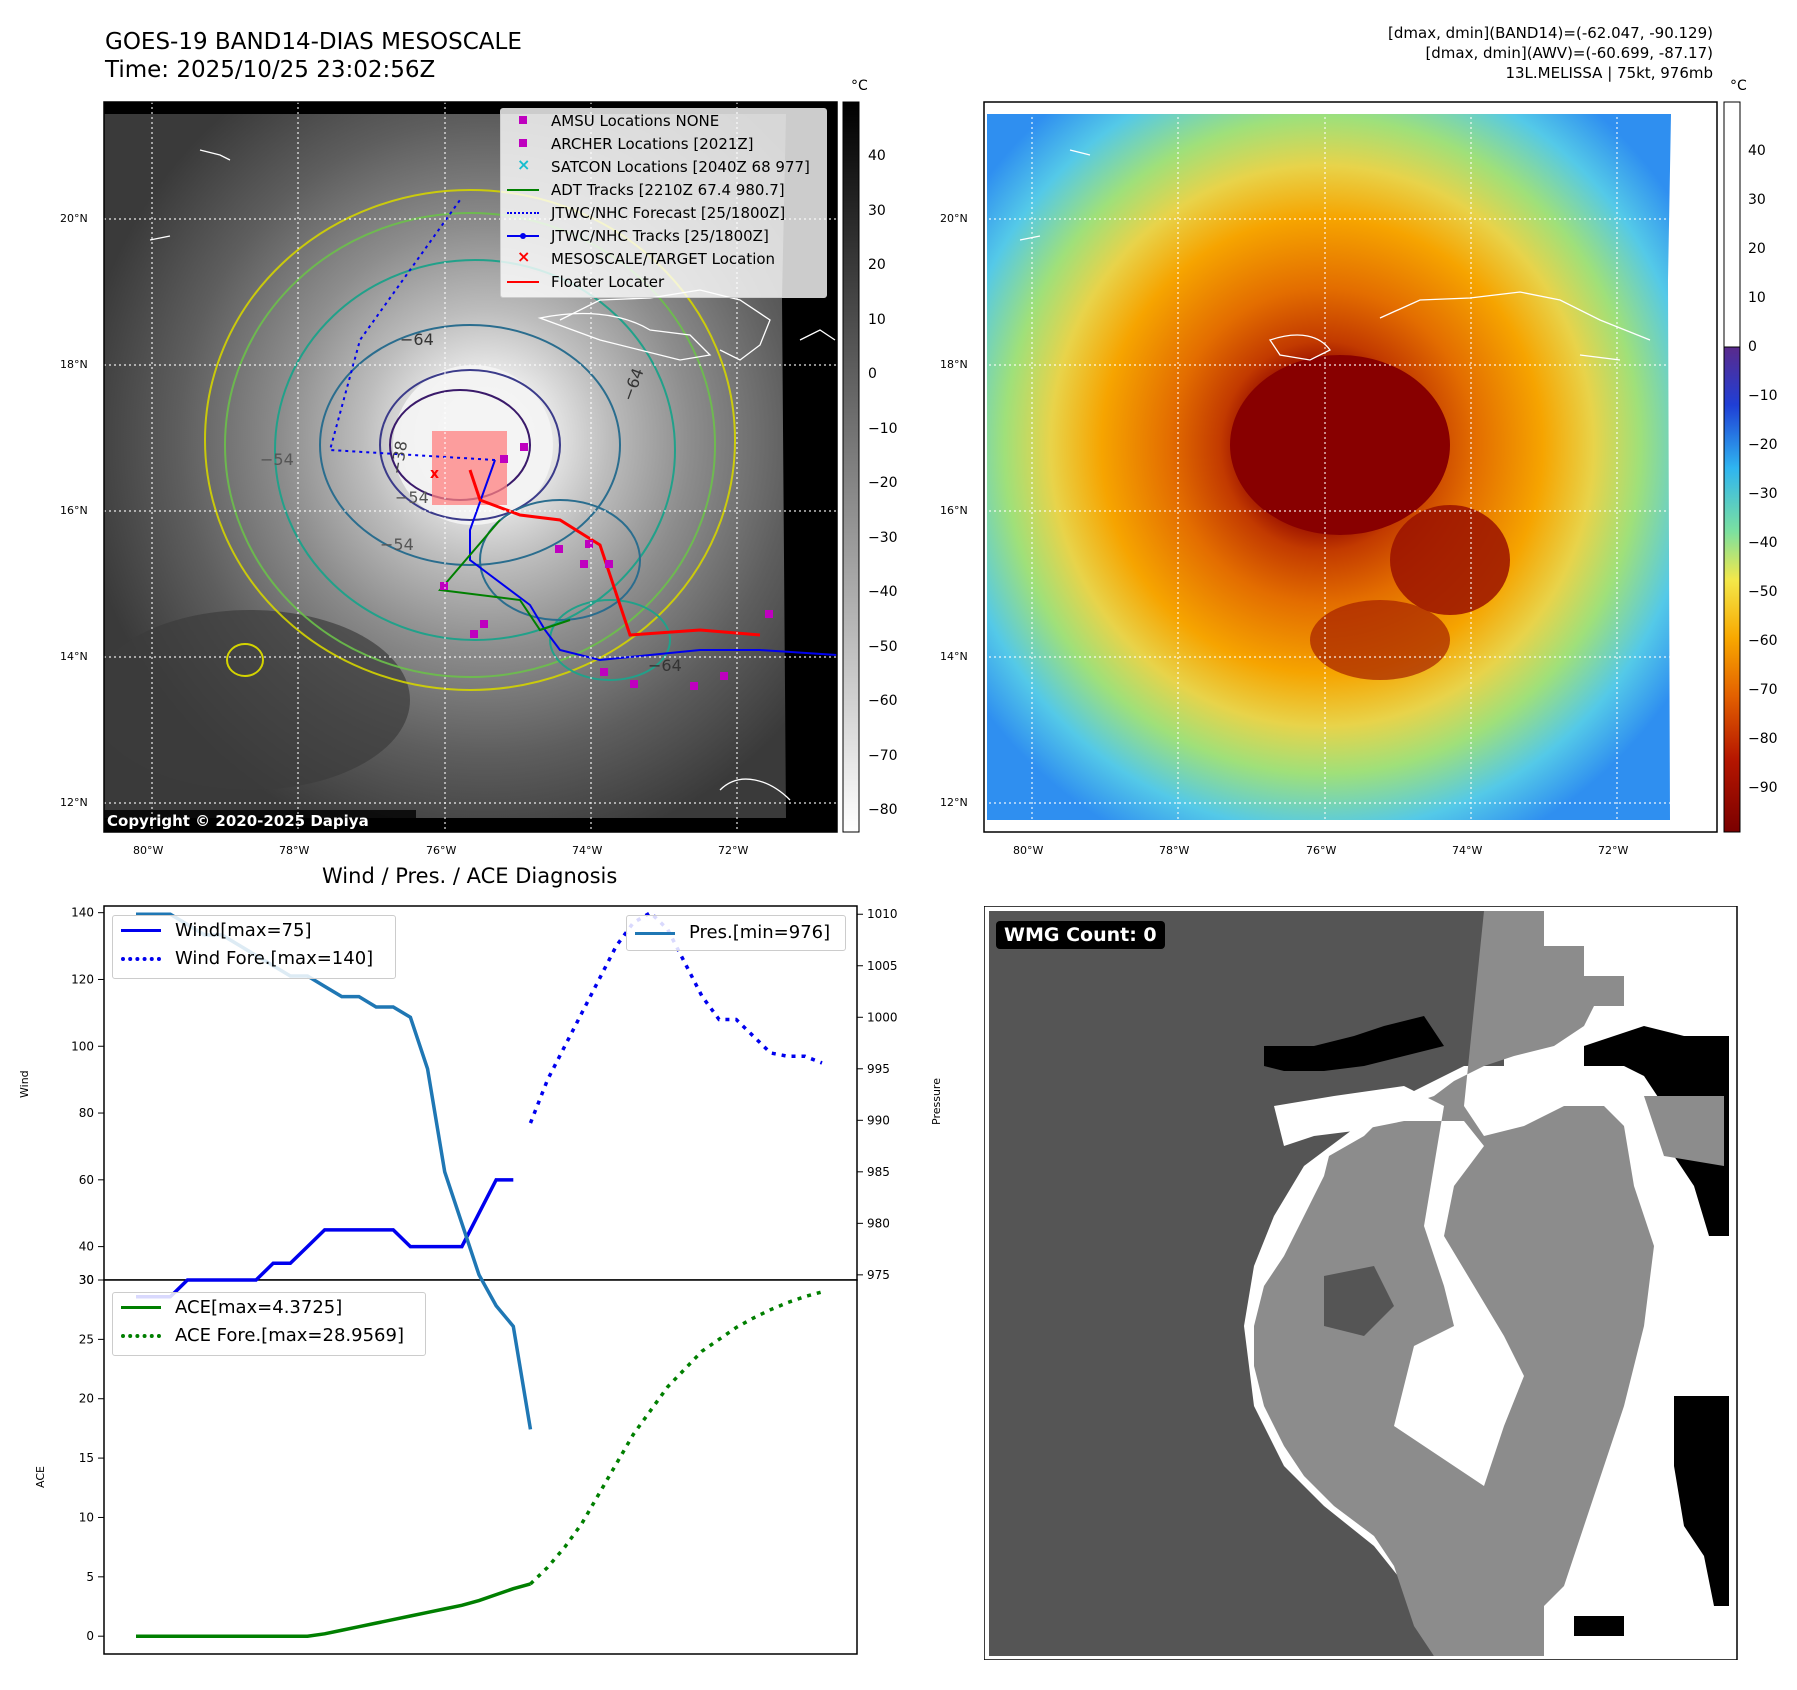  Describe the element at coordinates (936, 1101) in the screenshot. I see `pressure-axis-label: Pressure` at that location.